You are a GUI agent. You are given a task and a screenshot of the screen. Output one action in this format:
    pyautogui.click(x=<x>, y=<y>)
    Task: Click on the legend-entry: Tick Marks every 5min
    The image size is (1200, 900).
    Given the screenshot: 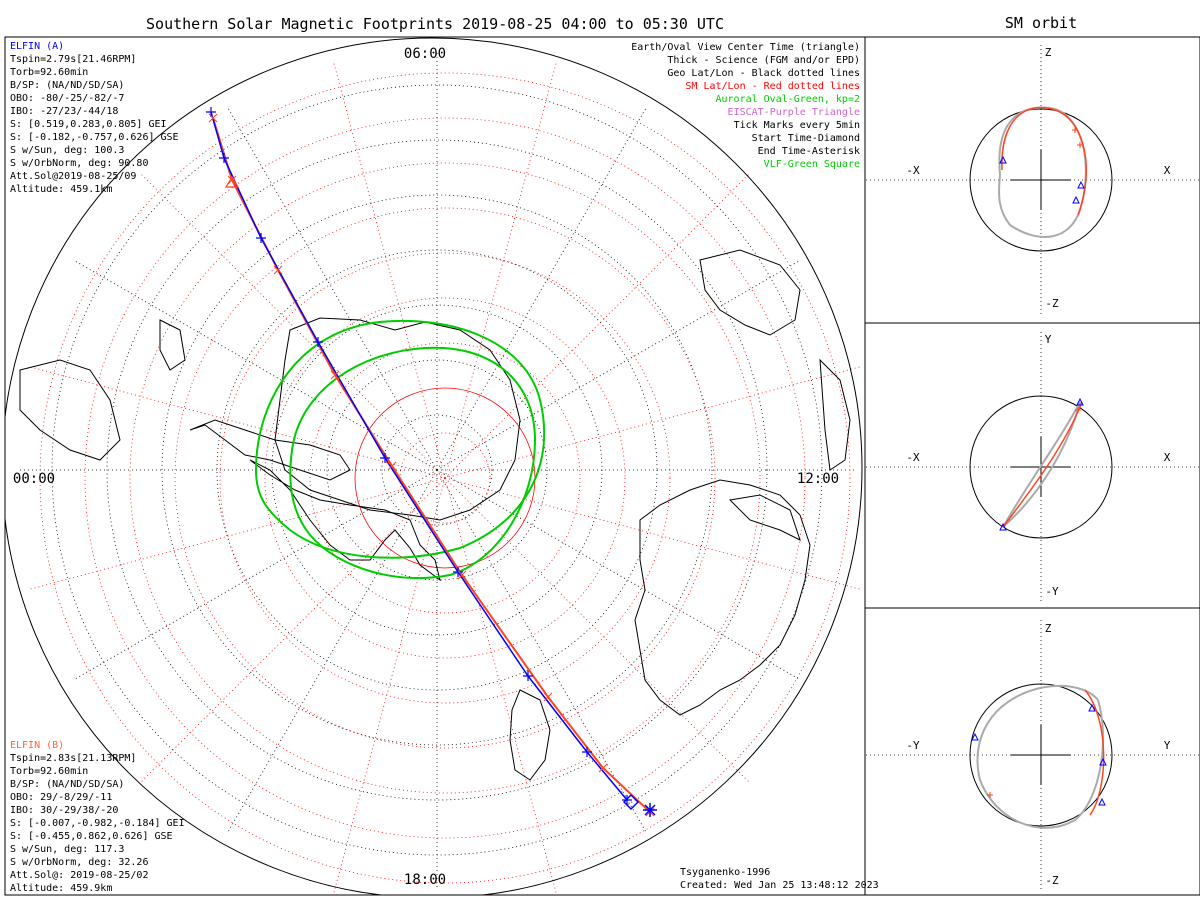 What is the action you would take?
    pyautogui.click(x=797, y=125)
    